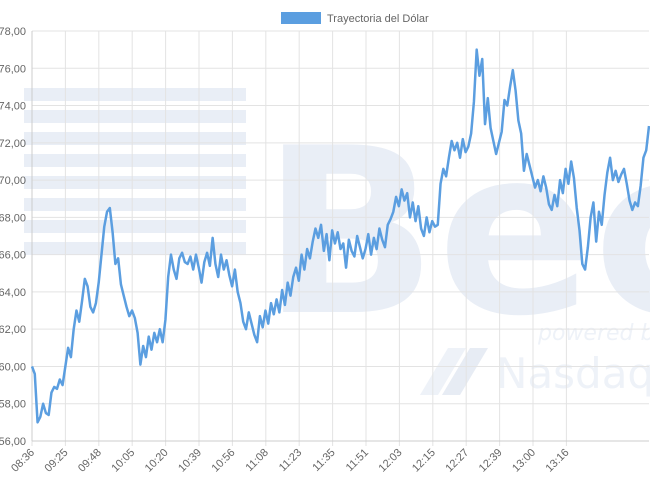 The image size is (650, 487). What do you see at coordinates (13, 32) in the screenshot?
I see `y-tick-label: 78,00` at bounding box center [13, 32].